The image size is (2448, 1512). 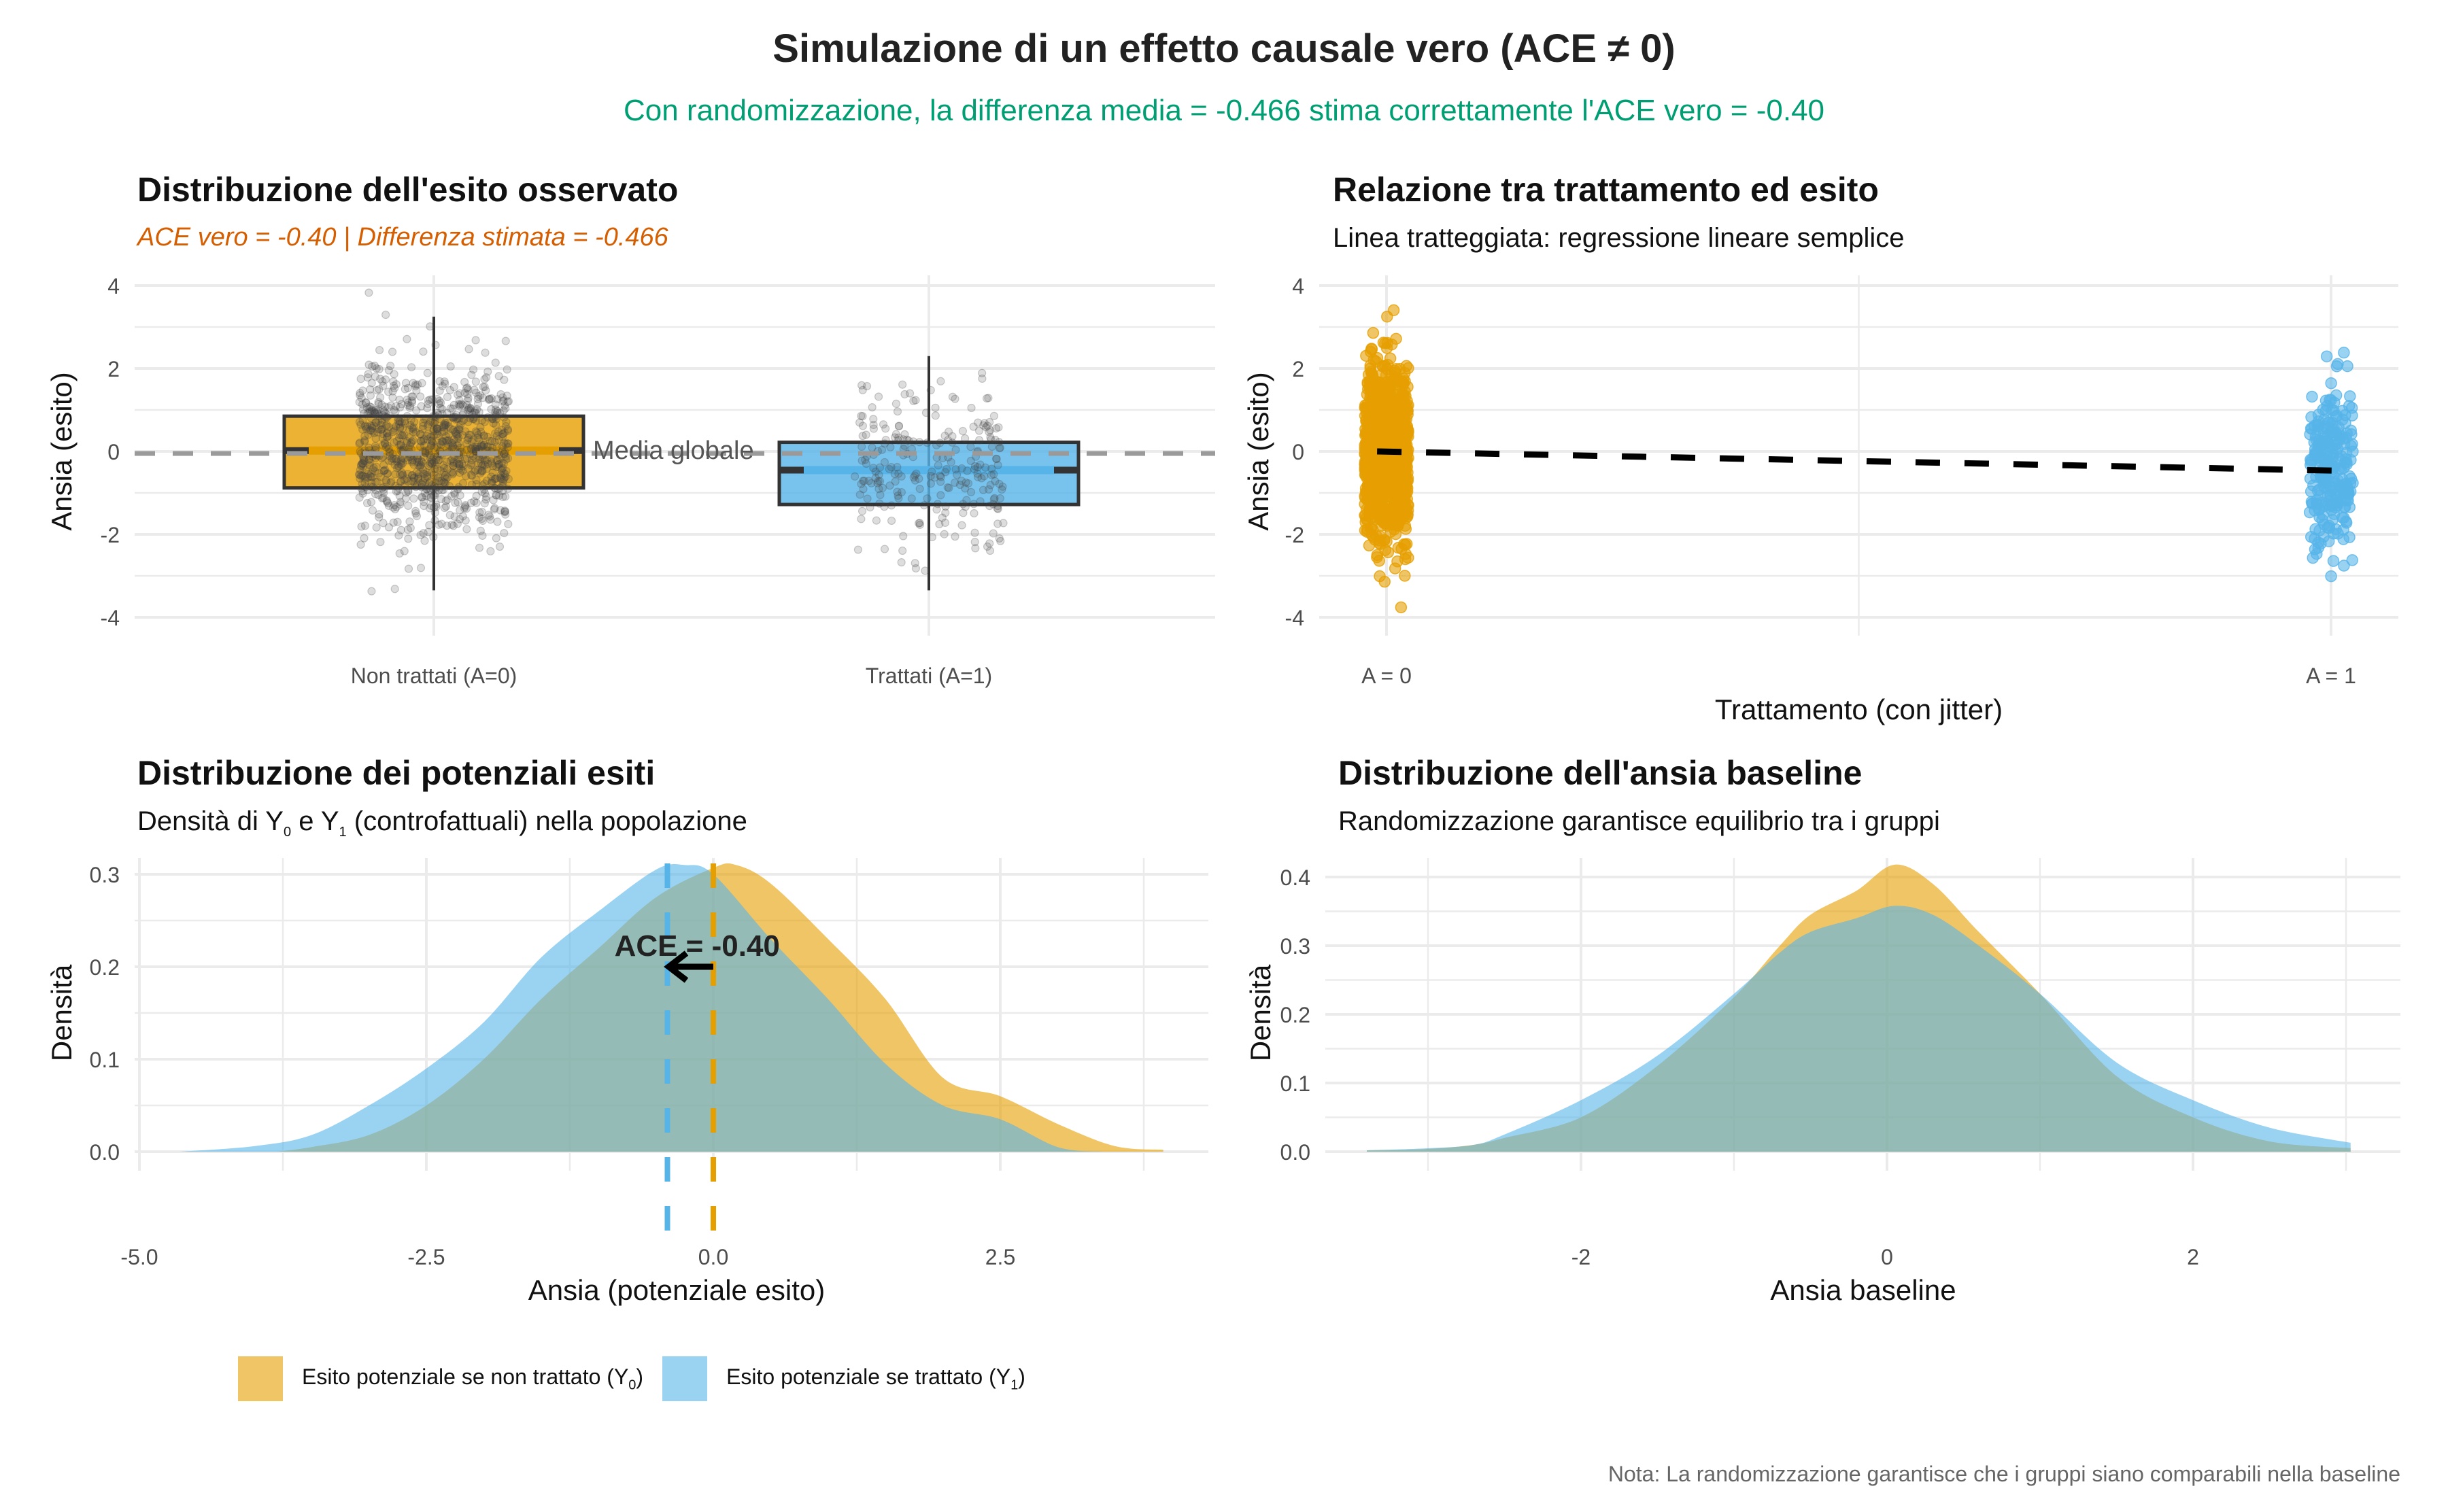 What do you see at coordinates (1295, 946) in the screenshot?
I see `y-tick-label: 0.3` at bounding box center [1295, 946].